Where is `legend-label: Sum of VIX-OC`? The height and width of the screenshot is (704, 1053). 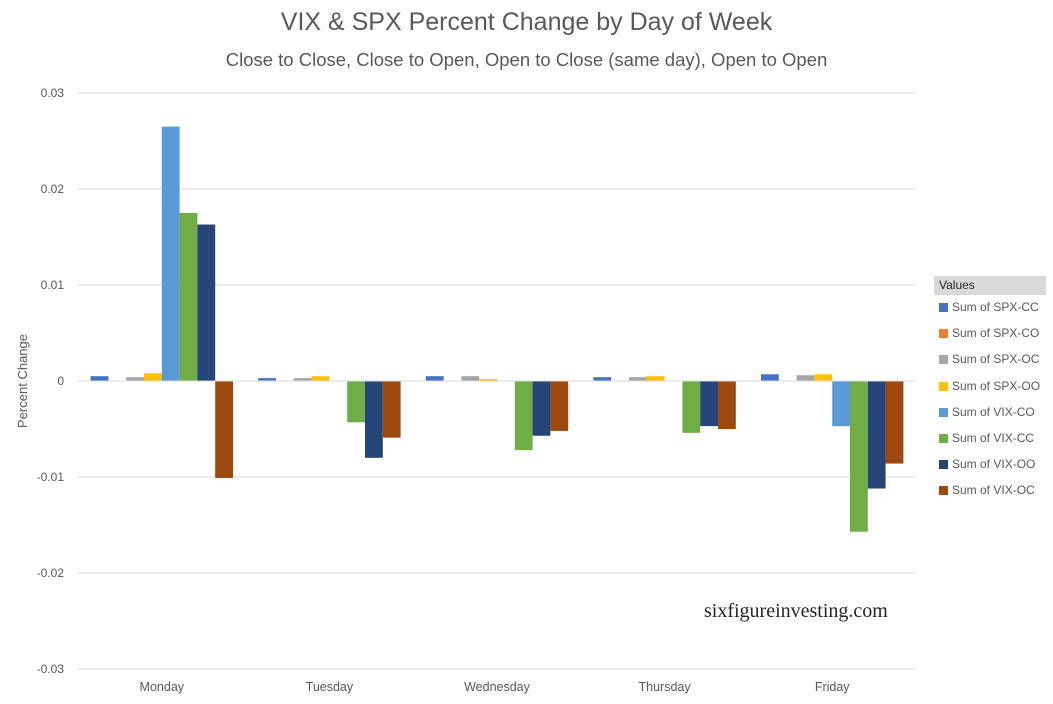 legend-label: Sum of VIX-OC is located at coordinates (993, 490).